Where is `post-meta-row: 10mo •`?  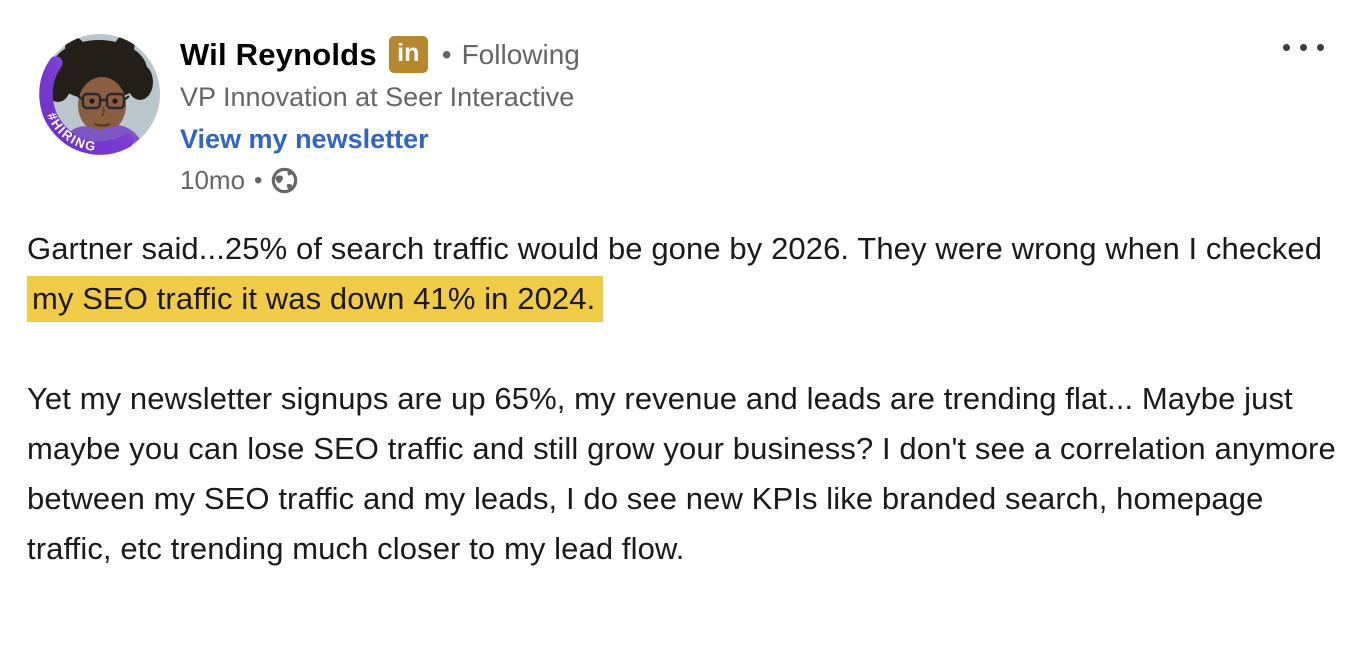
post-meta-row: 10mo • is located at coordinates (380, 180).